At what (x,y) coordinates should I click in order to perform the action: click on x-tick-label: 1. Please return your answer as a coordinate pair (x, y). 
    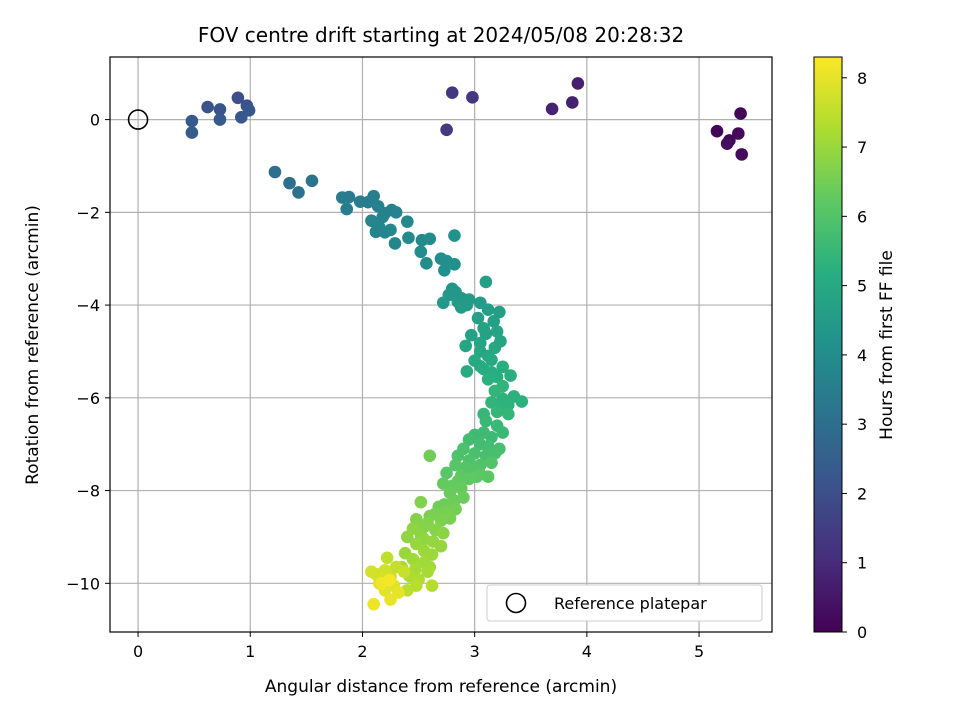
    Looking at the image, I should click on (250, 651).